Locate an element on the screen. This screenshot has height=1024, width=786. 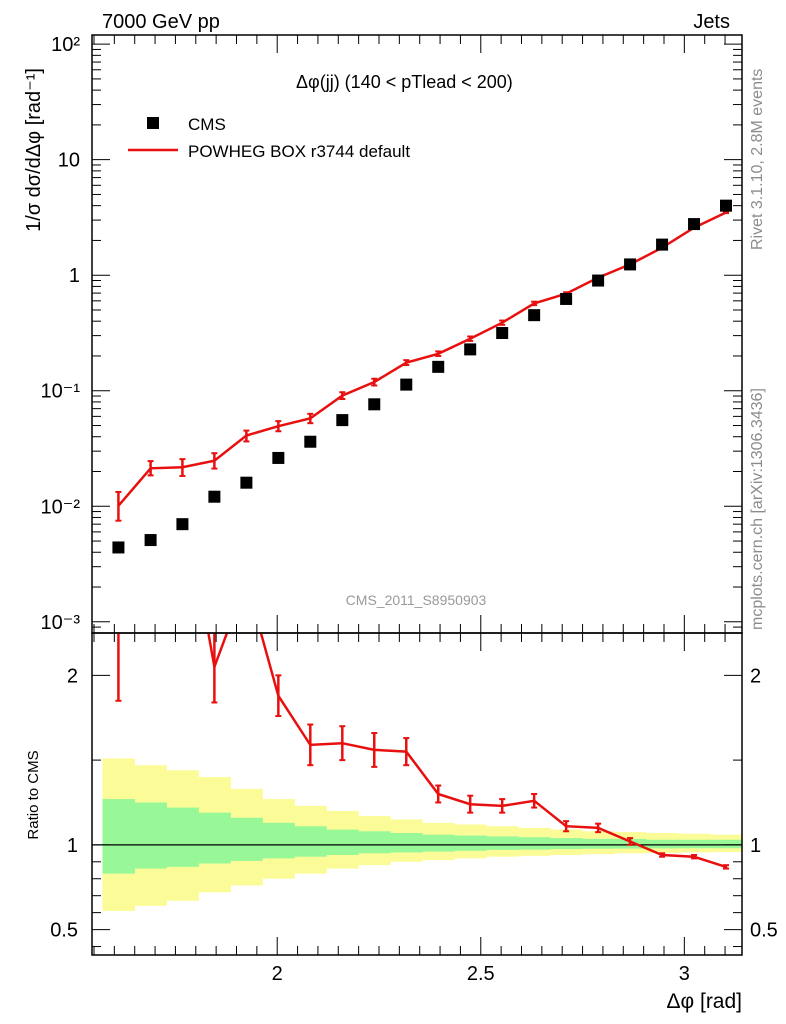
legend-label-cms: CMS is located at coordinates (207, 124).